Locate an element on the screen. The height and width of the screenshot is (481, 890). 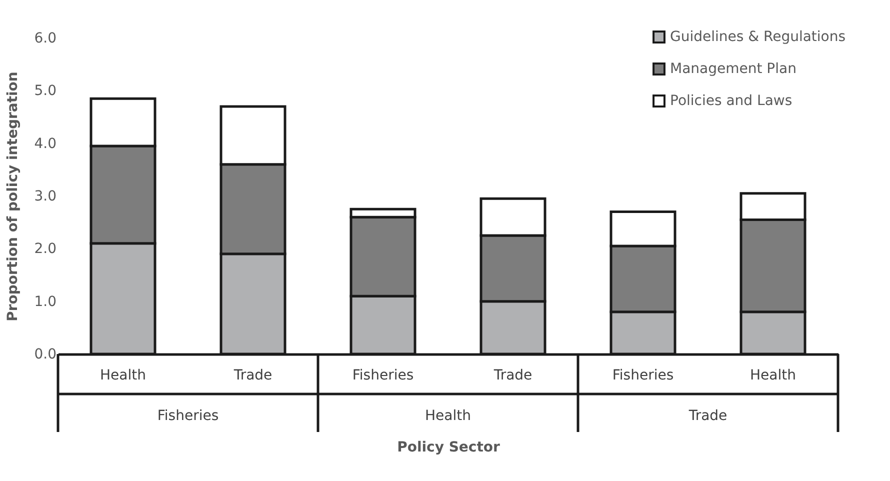
legend-label: Management Plan is located at coordinates (733, 69).